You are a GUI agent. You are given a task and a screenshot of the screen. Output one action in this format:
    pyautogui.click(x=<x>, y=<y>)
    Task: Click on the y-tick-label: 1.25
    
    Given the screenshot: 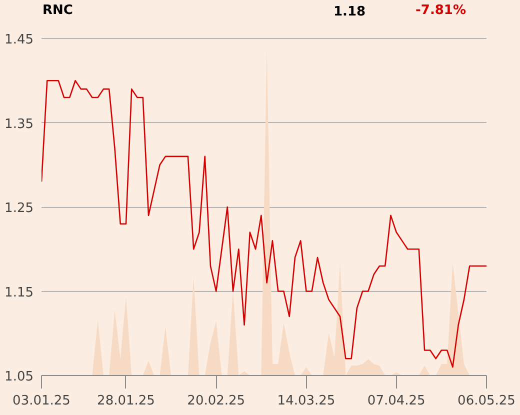 What is the action you would take?
    pyautogui.click(x=19, y=208)
    